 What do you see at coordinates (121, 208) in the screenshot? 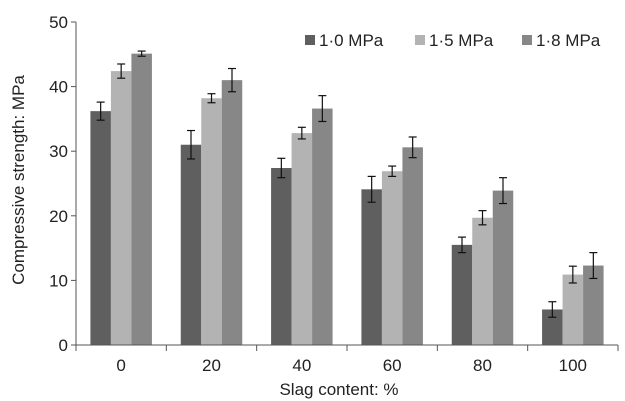
I see `bar-s1-c0` at bounding box center [121, 208].